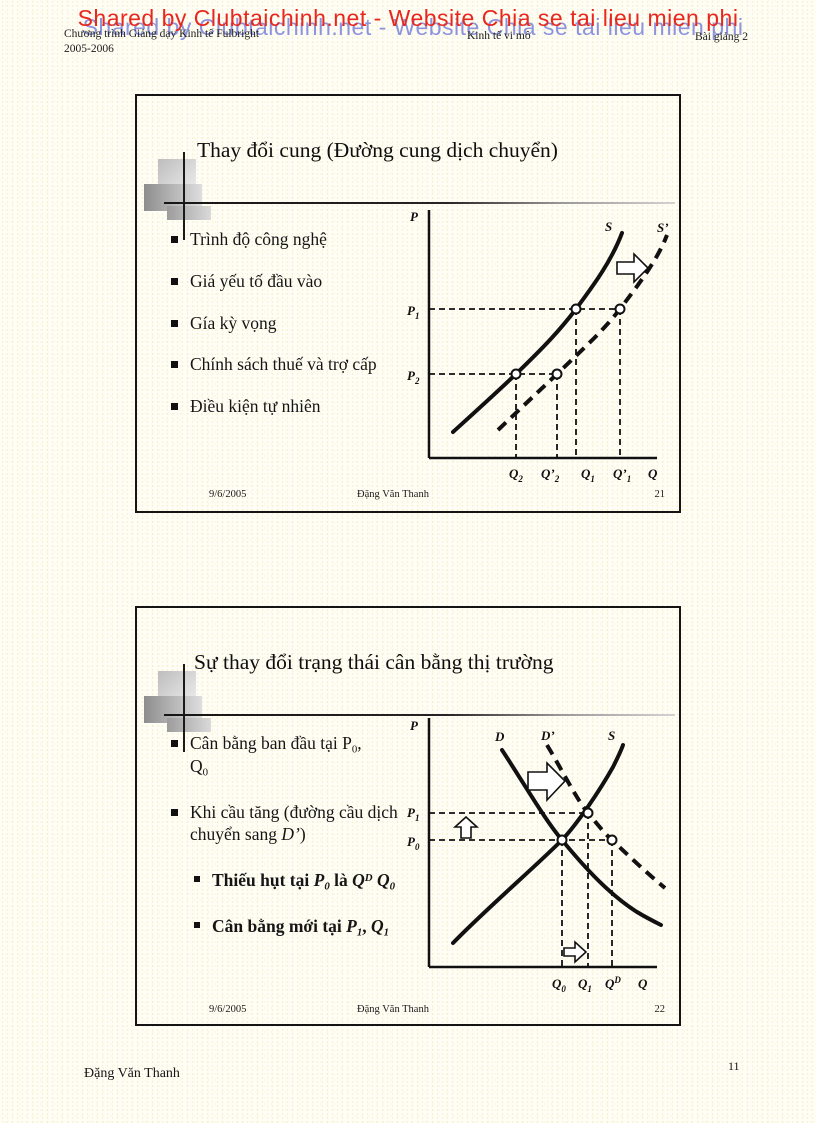 This screenshot has width=816, height=1123. Describe the element at coordinates (413, 377) in the screenshot. I see `p2-label: P2` at that location.